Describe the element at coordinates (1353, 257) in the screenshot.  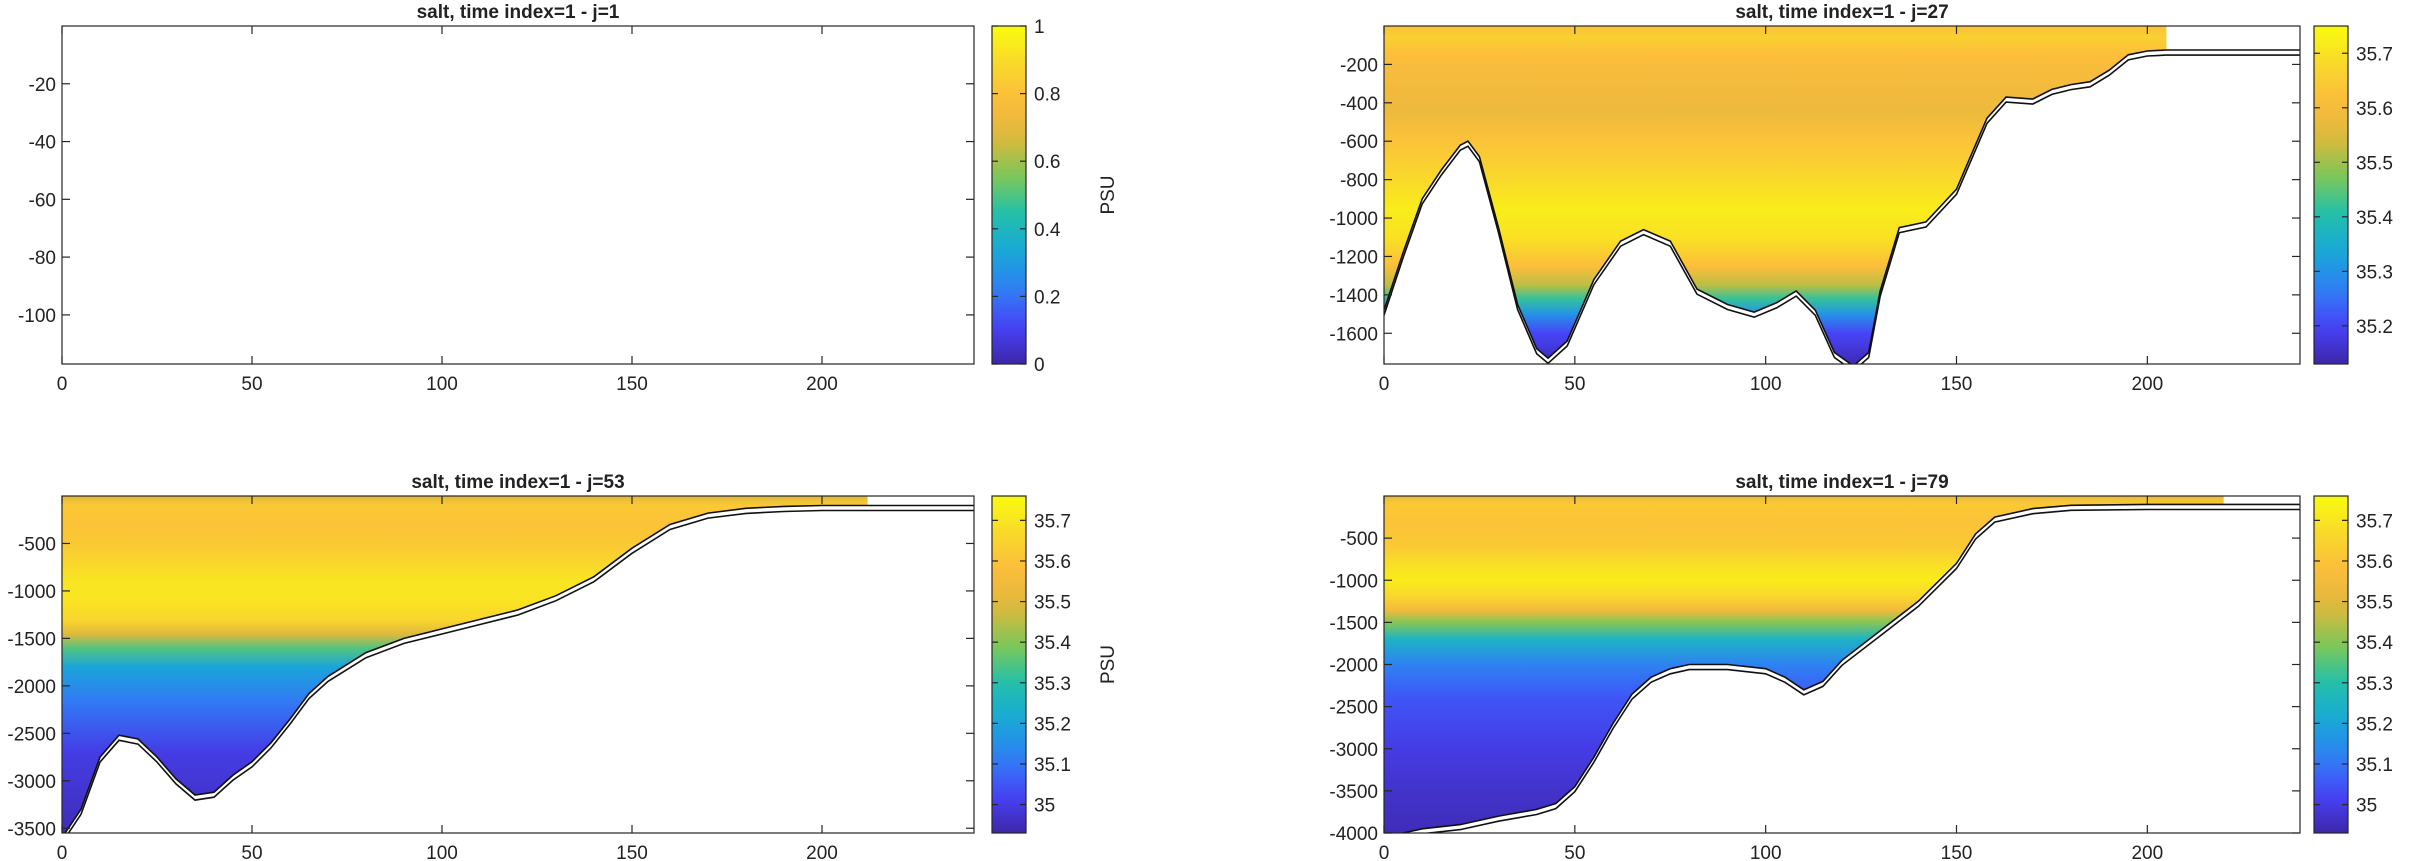
I see `y-tick-label: -1200` at that location.